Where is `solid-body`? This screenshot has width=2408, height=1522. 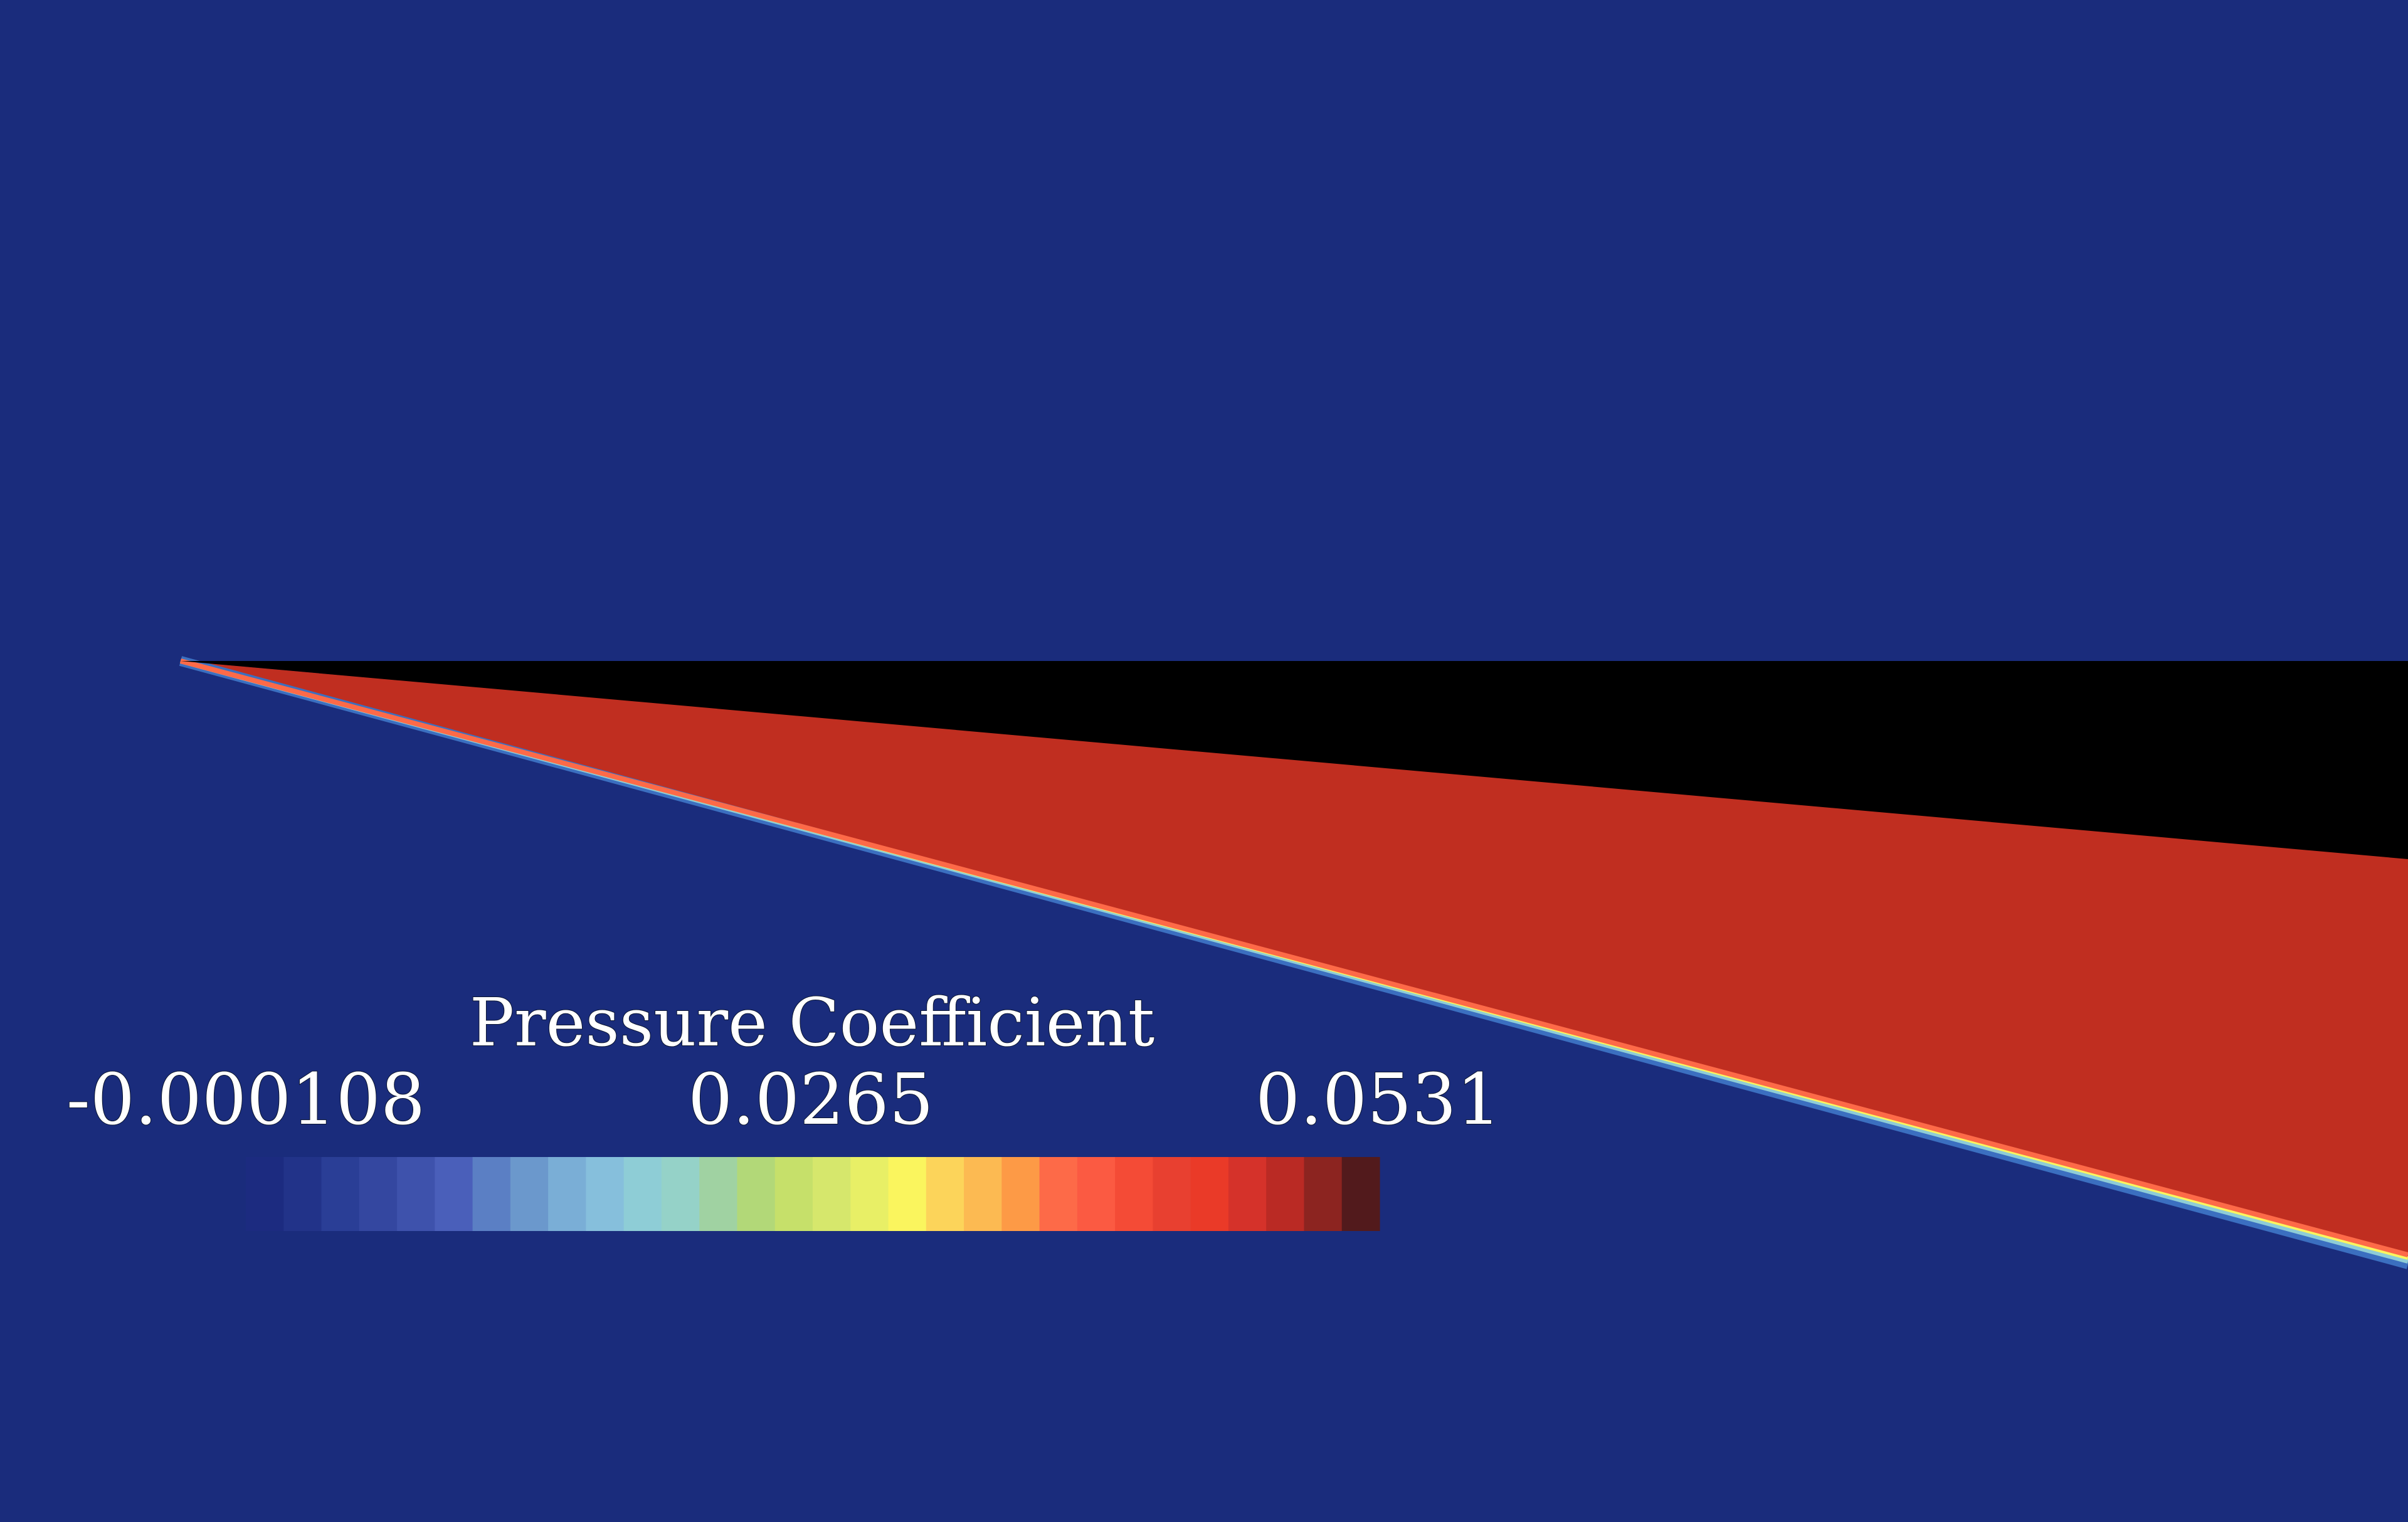 solid-body is located at coordinates (1294, 760).